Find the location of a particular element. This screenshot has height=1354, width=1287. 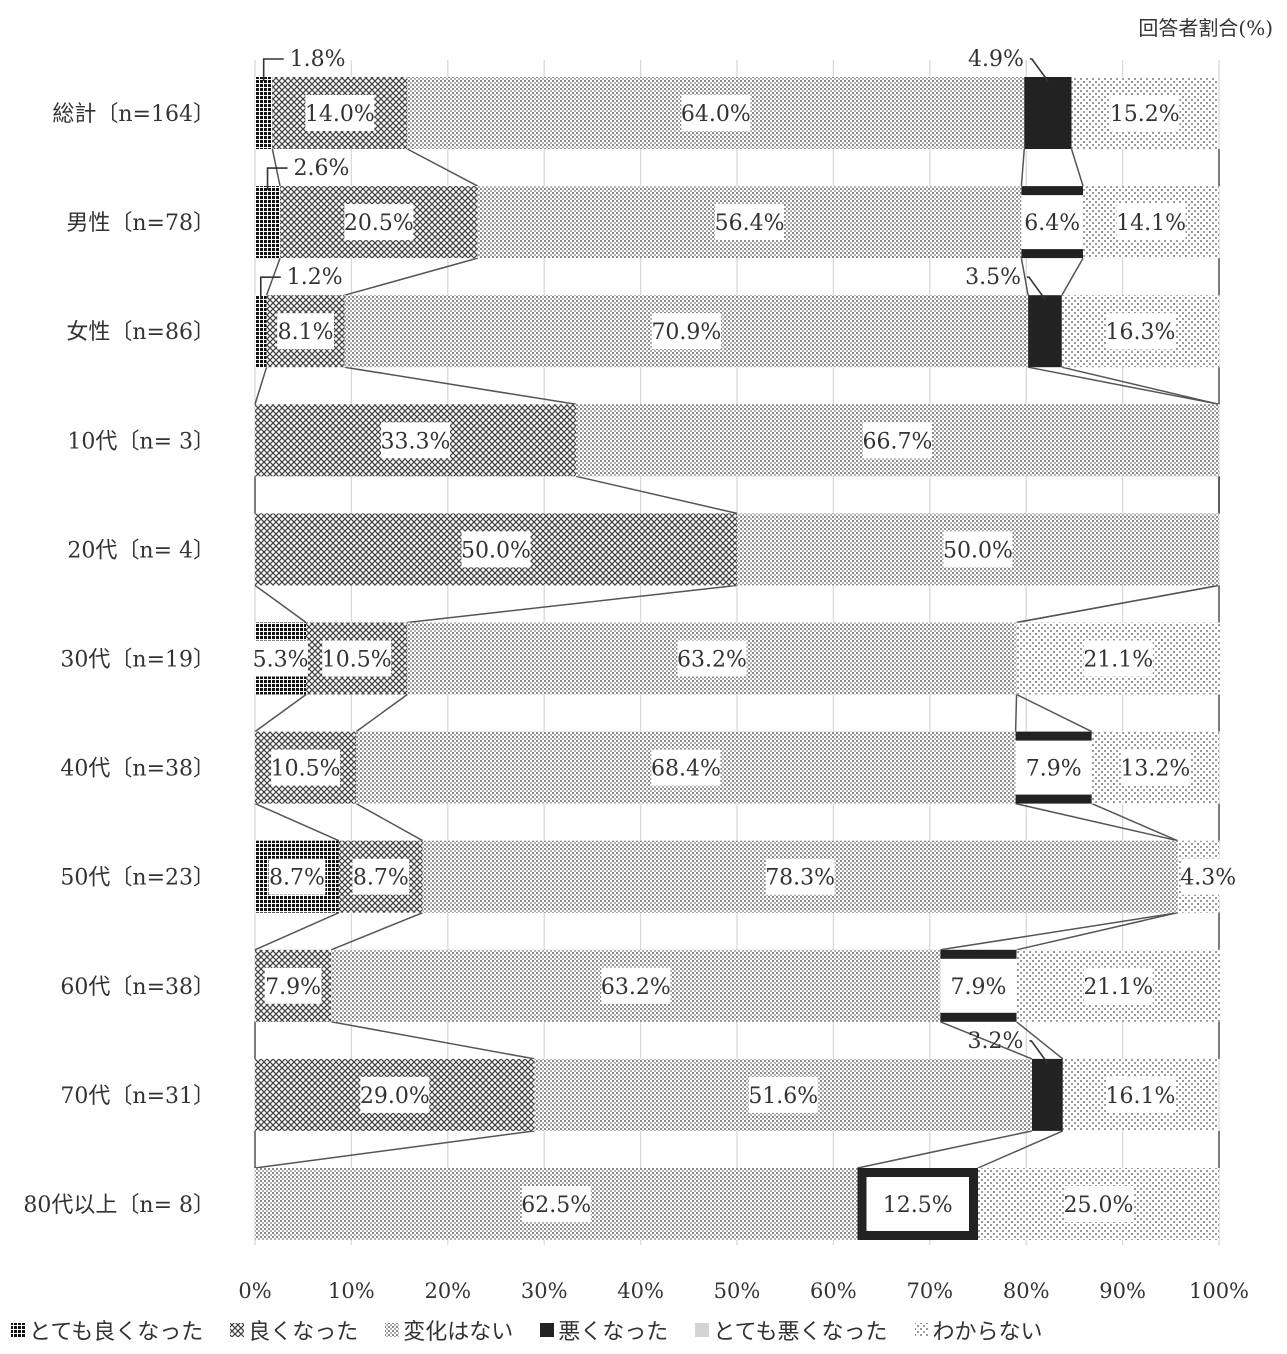

legend-item-unknown: わからない is located at coordinates (978, 1330).